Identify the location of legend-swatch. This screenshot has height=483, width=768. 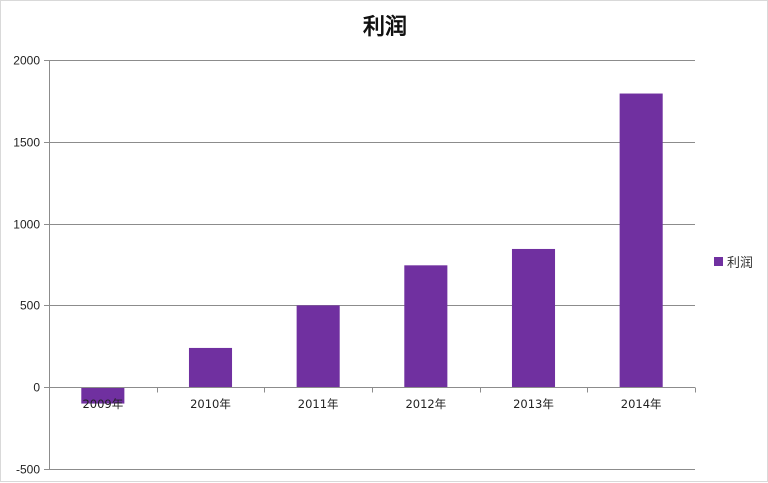
(718, 261).